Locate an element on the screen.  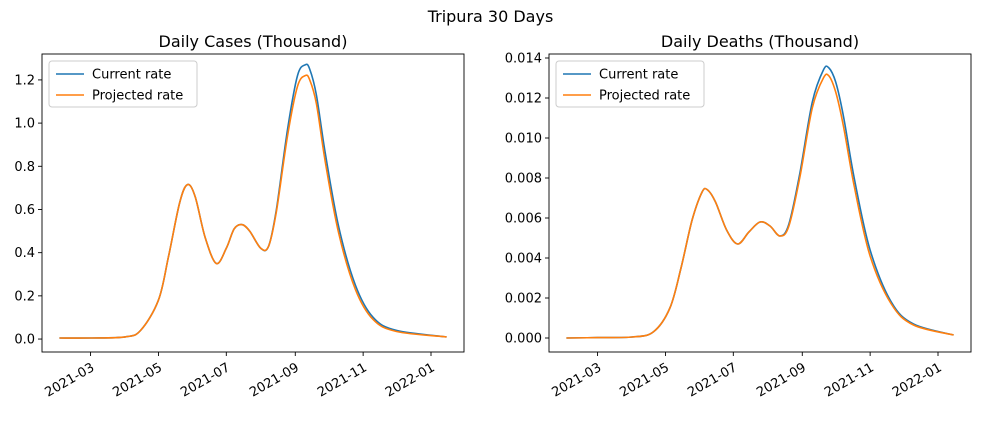
y-tick-label: 1.2 is located at coordinates (24, 80).